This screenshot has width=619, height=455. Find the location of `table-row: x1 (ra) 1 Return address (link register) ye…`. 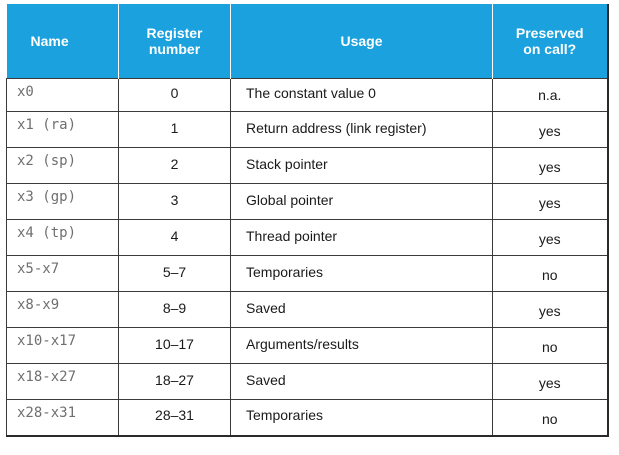

table-row: x1 (ra) 1 Return address (link register) ye… is located at coordinates (307, 129).